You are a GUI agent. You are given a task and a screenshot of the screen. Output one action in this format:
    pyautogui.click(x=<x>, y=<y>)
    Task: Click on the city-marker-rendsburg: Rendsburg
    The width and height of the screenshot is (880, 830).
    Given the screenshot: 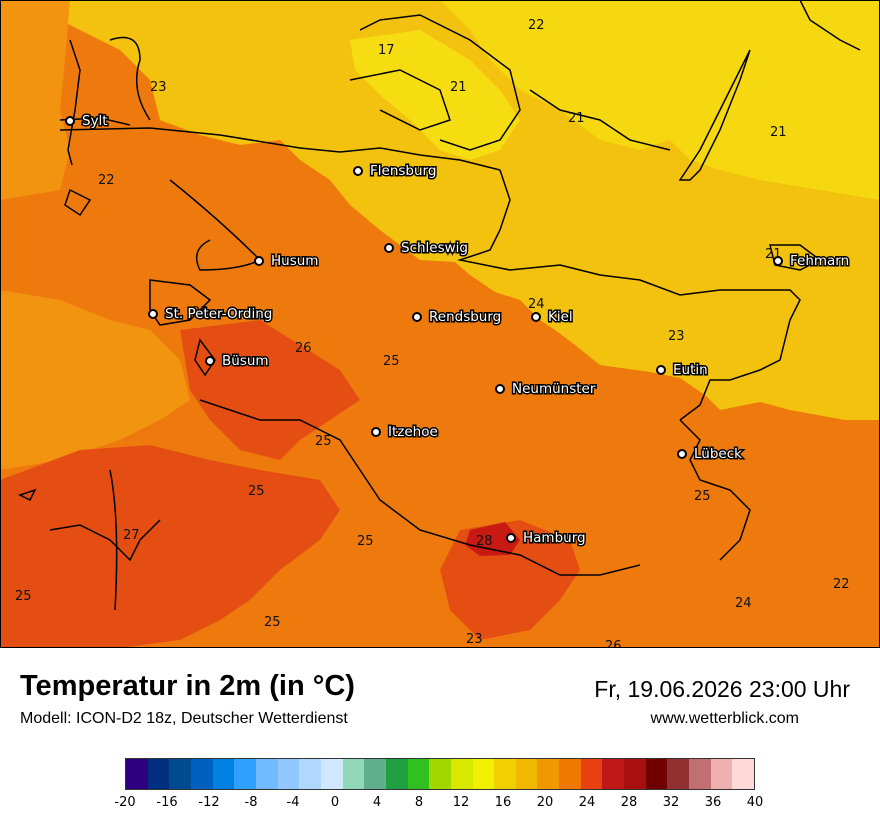 What is the action you would take?
    pyautogui.click(x=457, y=317)
    